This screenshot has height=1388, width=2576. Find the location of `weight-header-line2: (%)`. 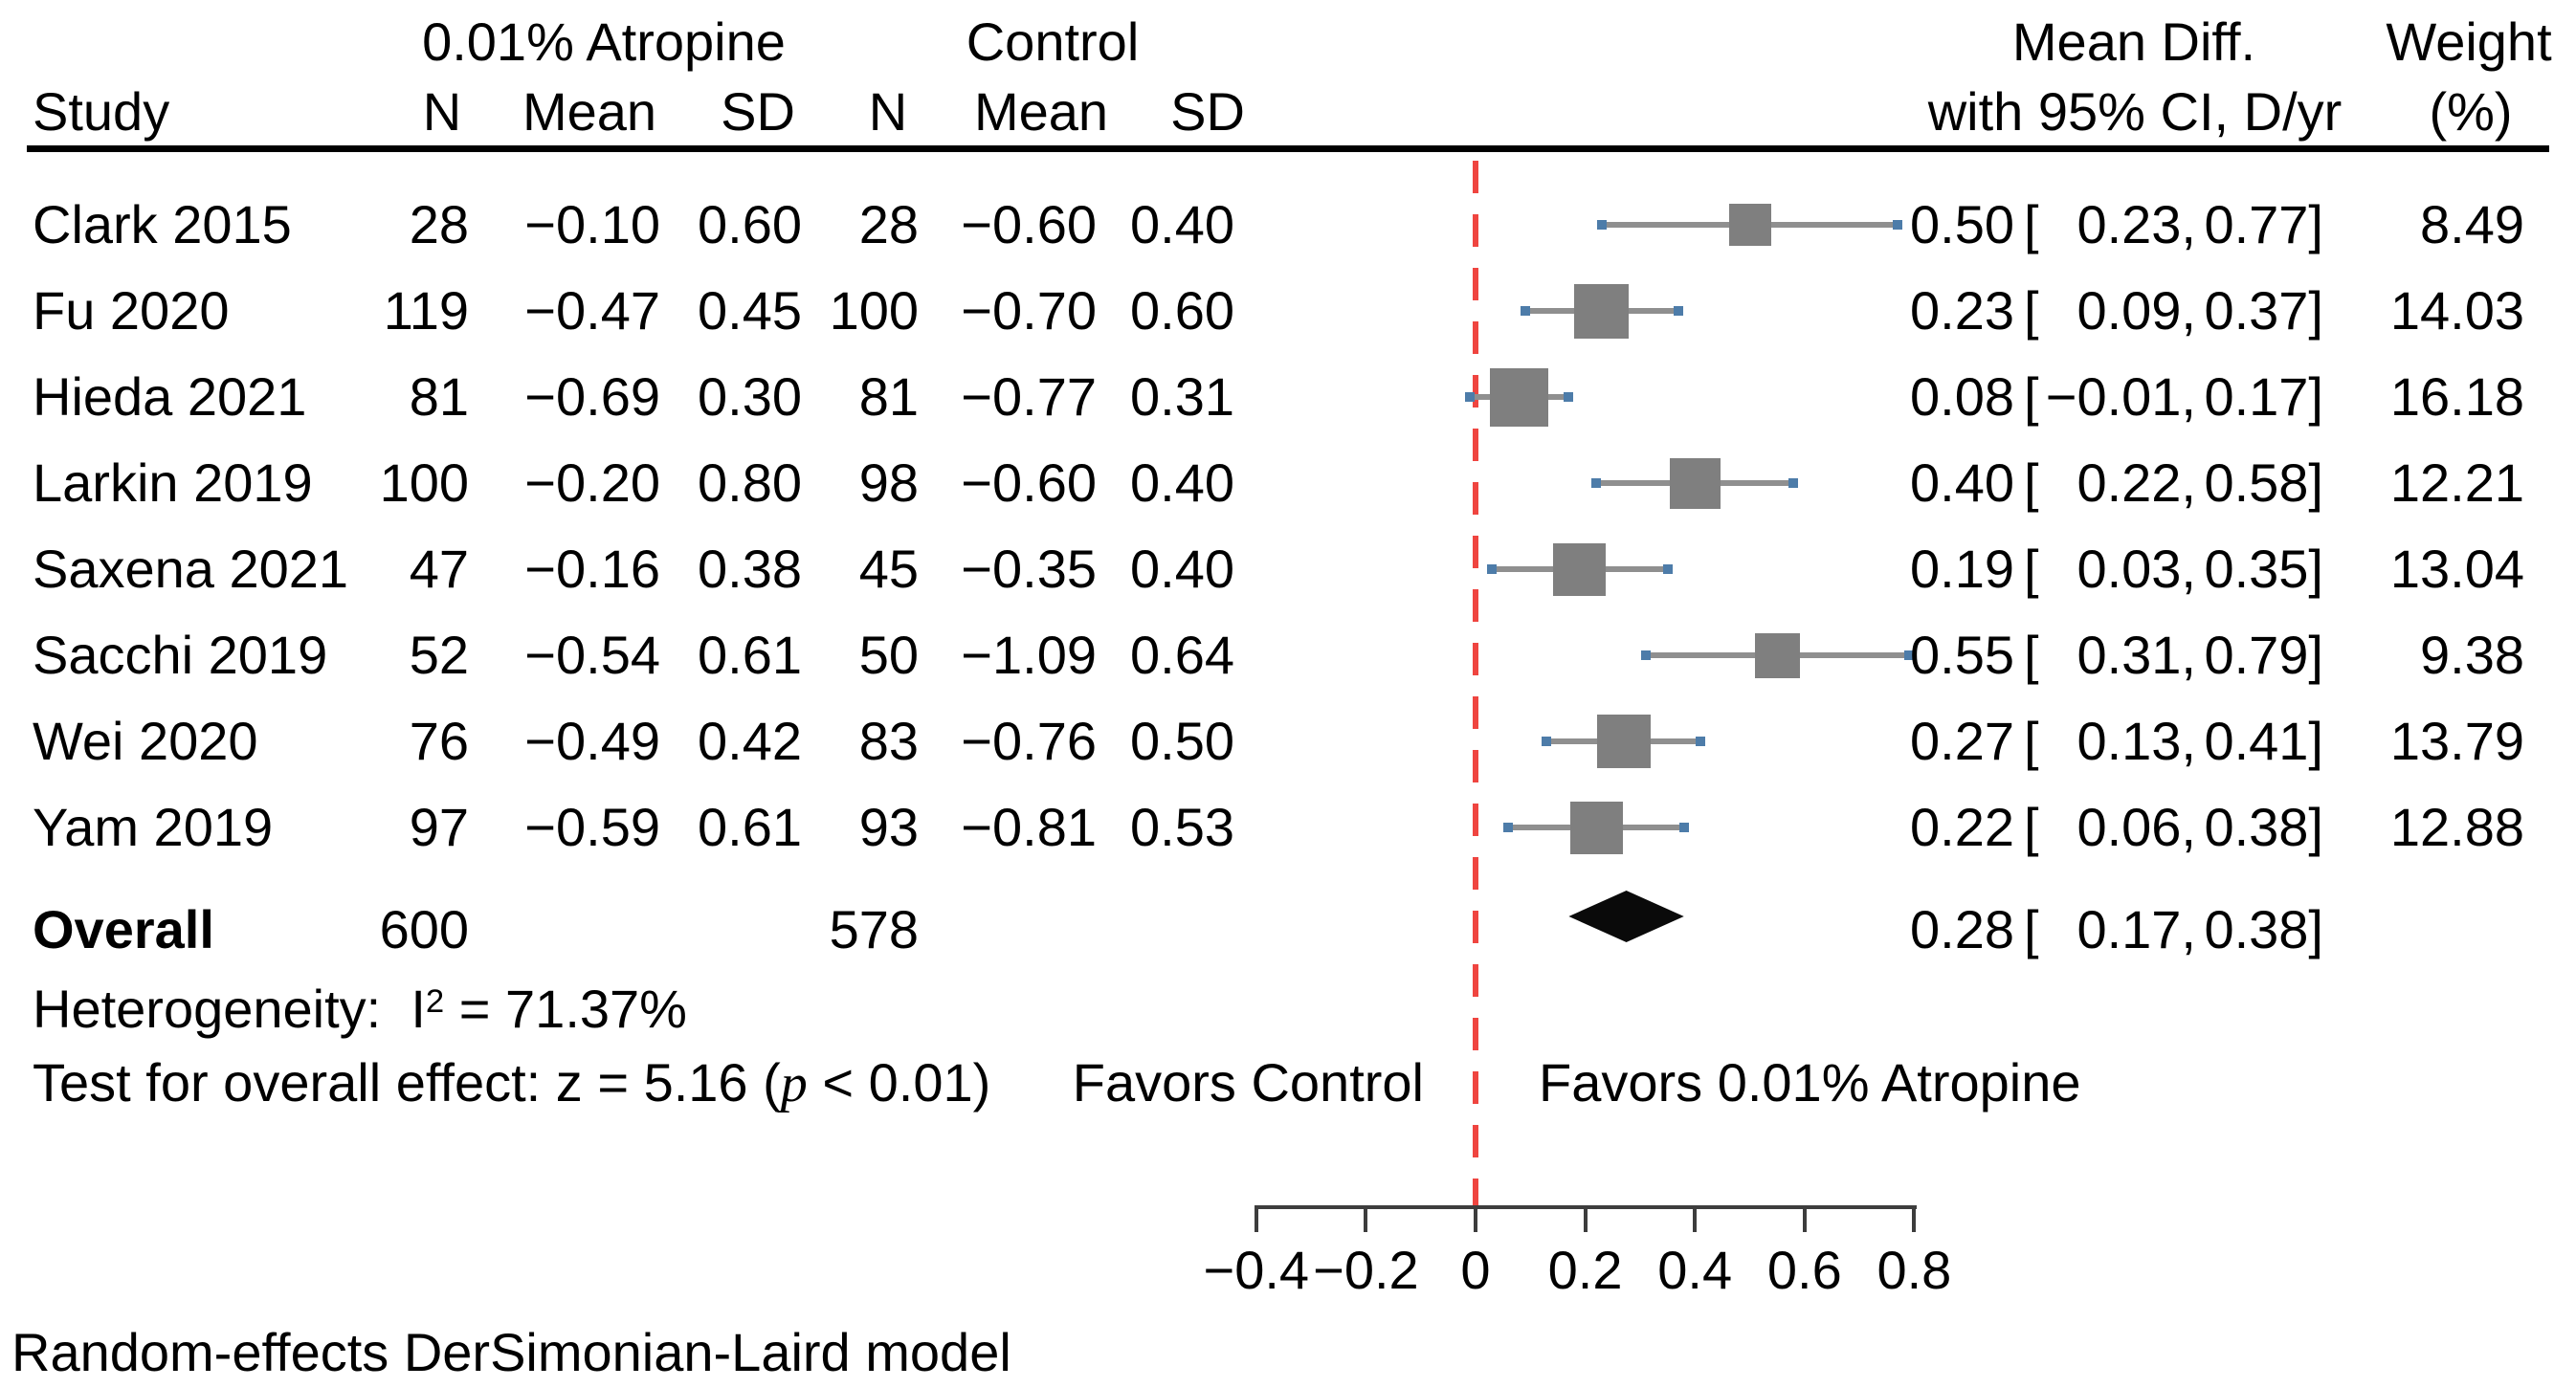

weight-header-line2: (%) is located at coordinates (2471, 111).